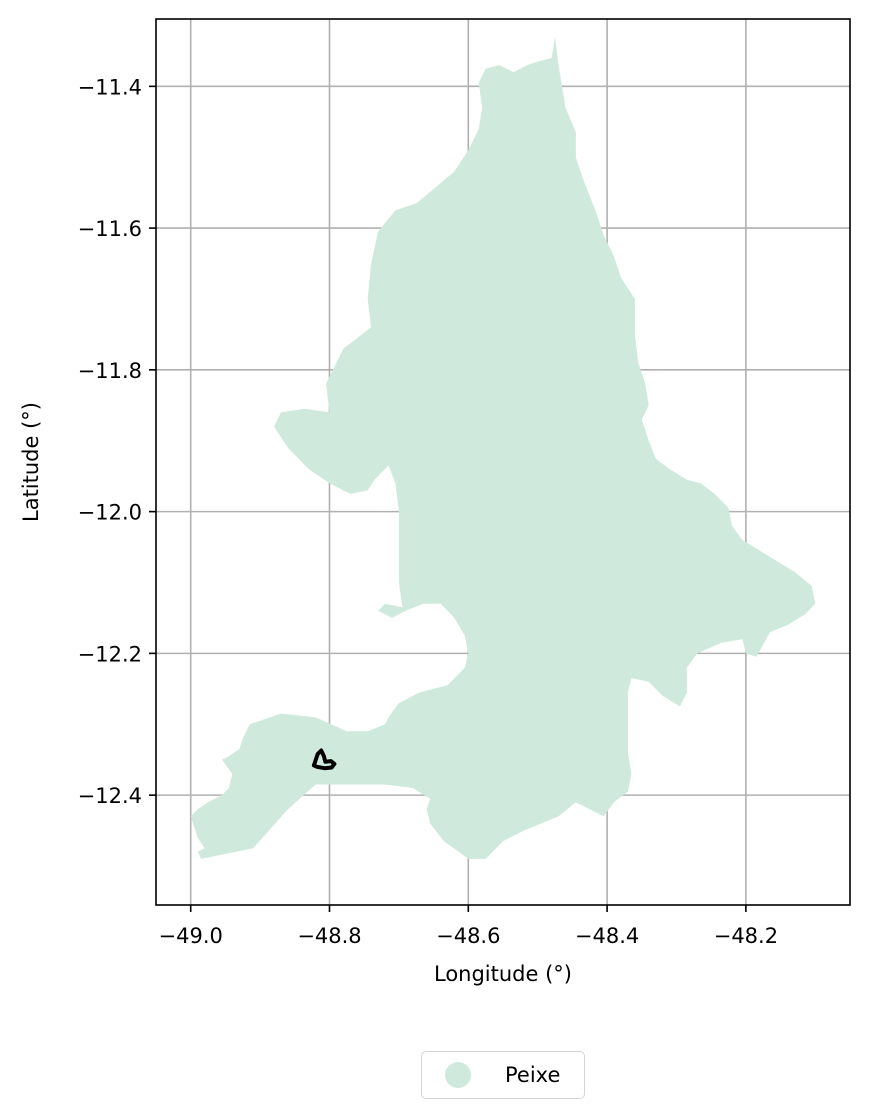 Image resolution: width=869 pixels, height=1119 pixels. Describe the element at coordinates (533, 1075) in the screenshot. I see `legend-label-peixe: Peixe` at that location.